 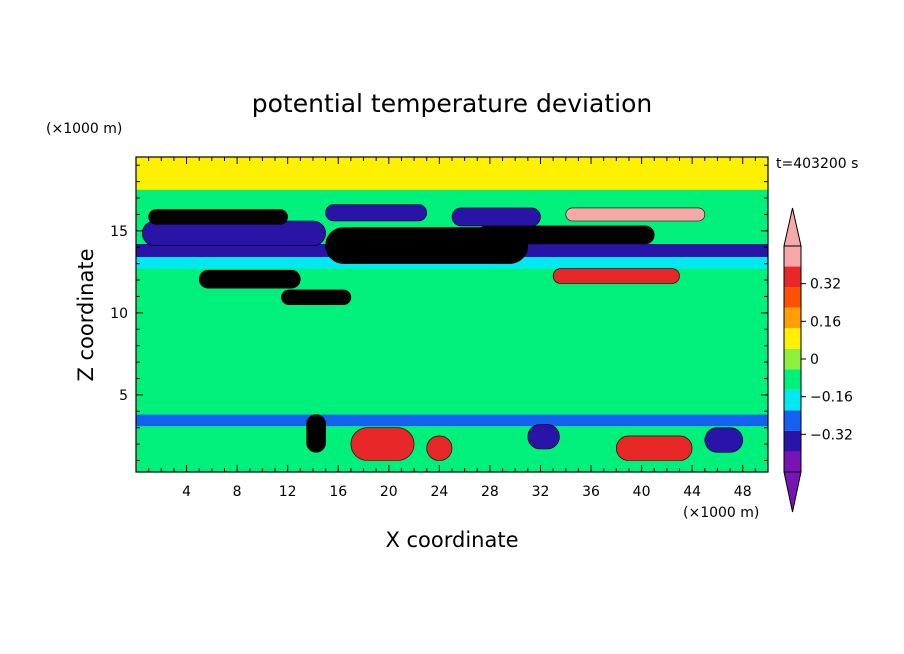 What do you see at coordinates (119, 314) in the screenshot?
I see `y-tick-label-1: 10` at bounding box center [119, 314].